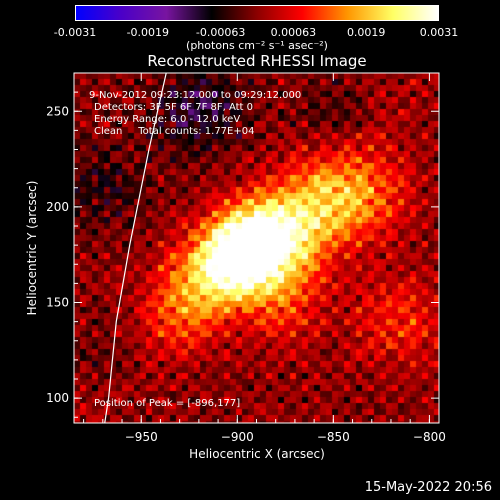 The width and height of the screenshot is (500, 500). What do you see at coordinates (174, 131) in the screenshot?
I see `clean-counts-label: Clean Total counts: 1.77E+04` at bounding box center [174, 131].